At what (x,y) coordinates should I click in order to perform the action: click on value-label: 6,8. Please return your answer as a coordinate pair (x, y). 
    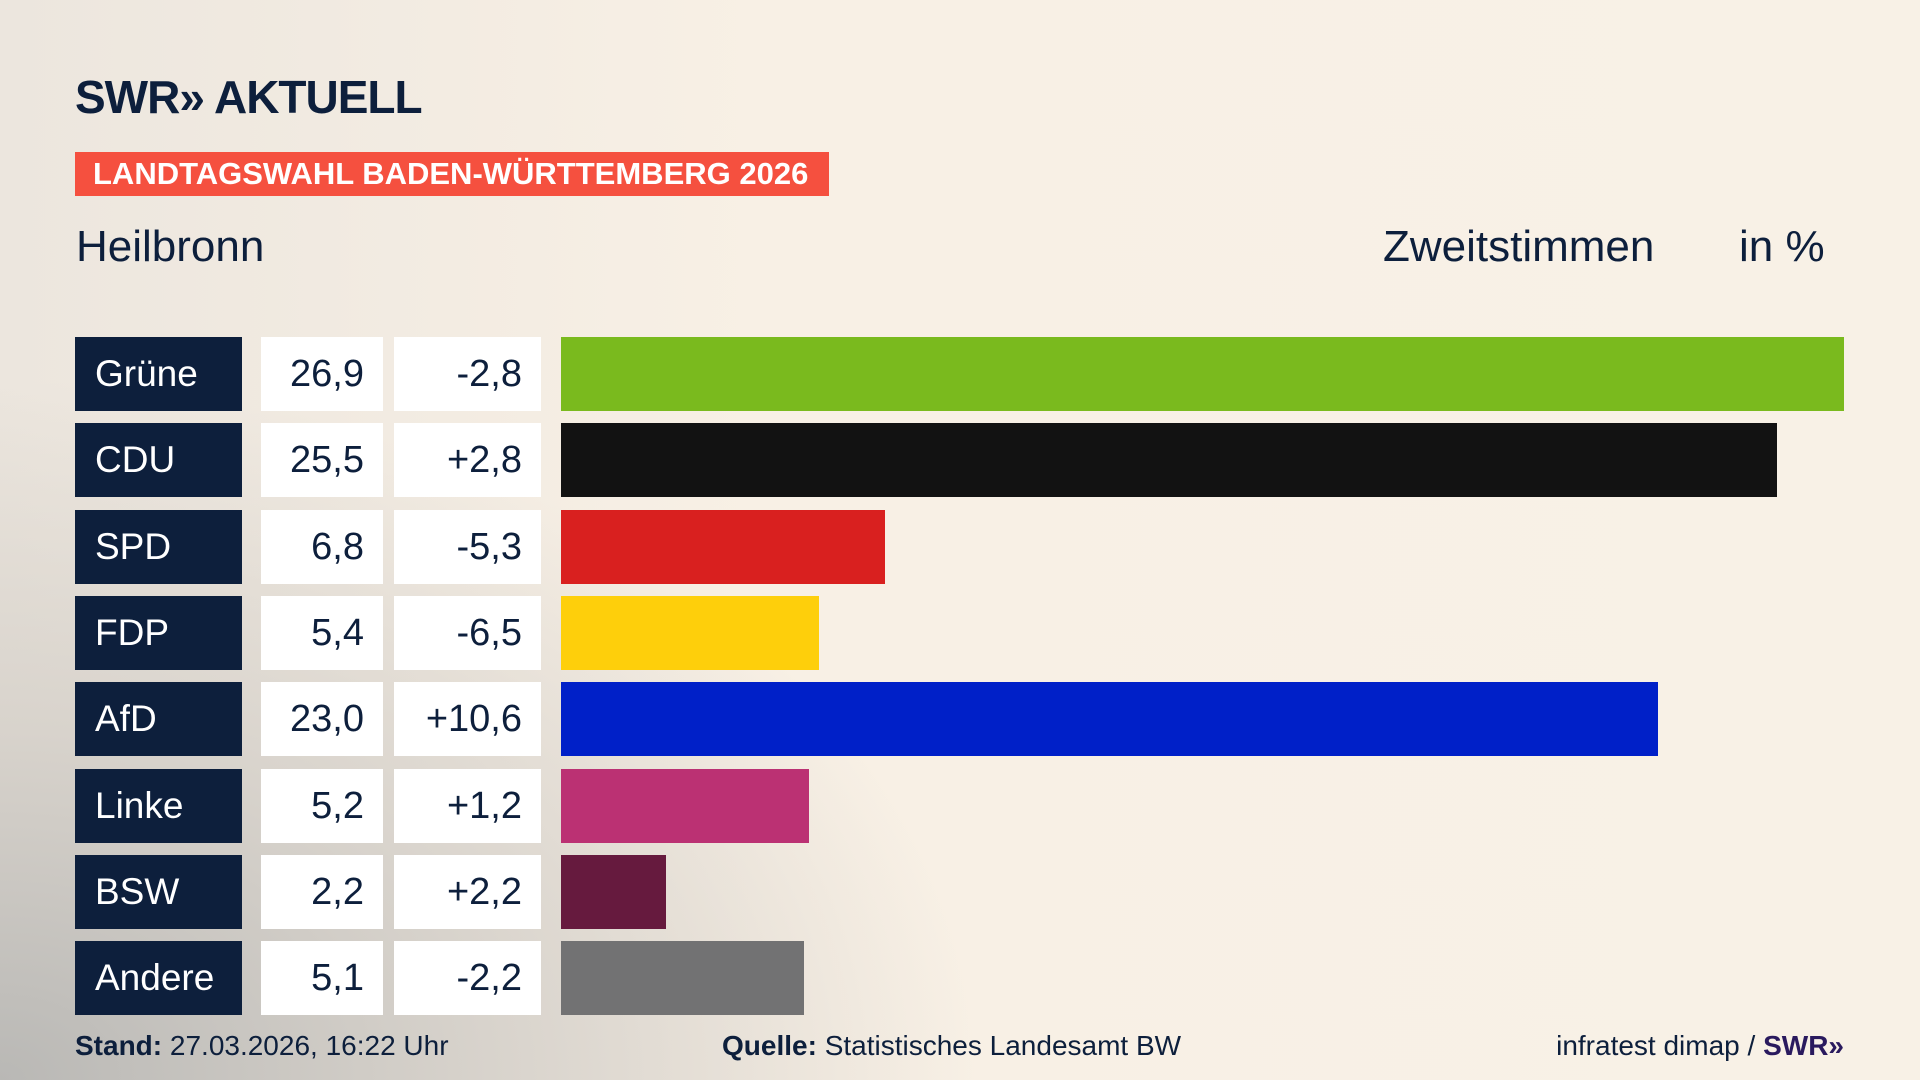
    Looking at the image, I should click on (322, 546).